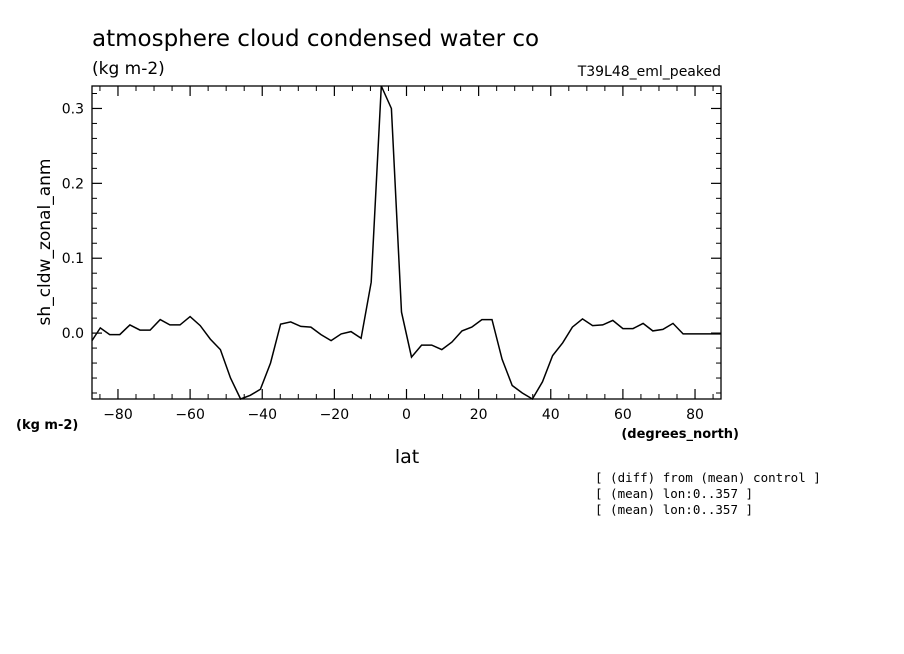 Image resolution: width=904 pixels, height=654 pixels. I want to click on note-line-1: [ (diff) from (mean) control ], so click(708, 477).